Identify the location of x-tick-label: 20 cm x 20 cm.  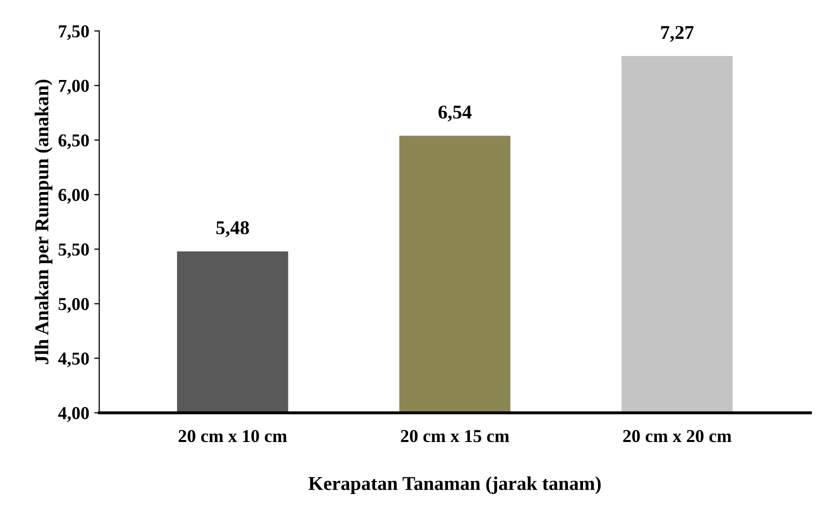
(677, 436).